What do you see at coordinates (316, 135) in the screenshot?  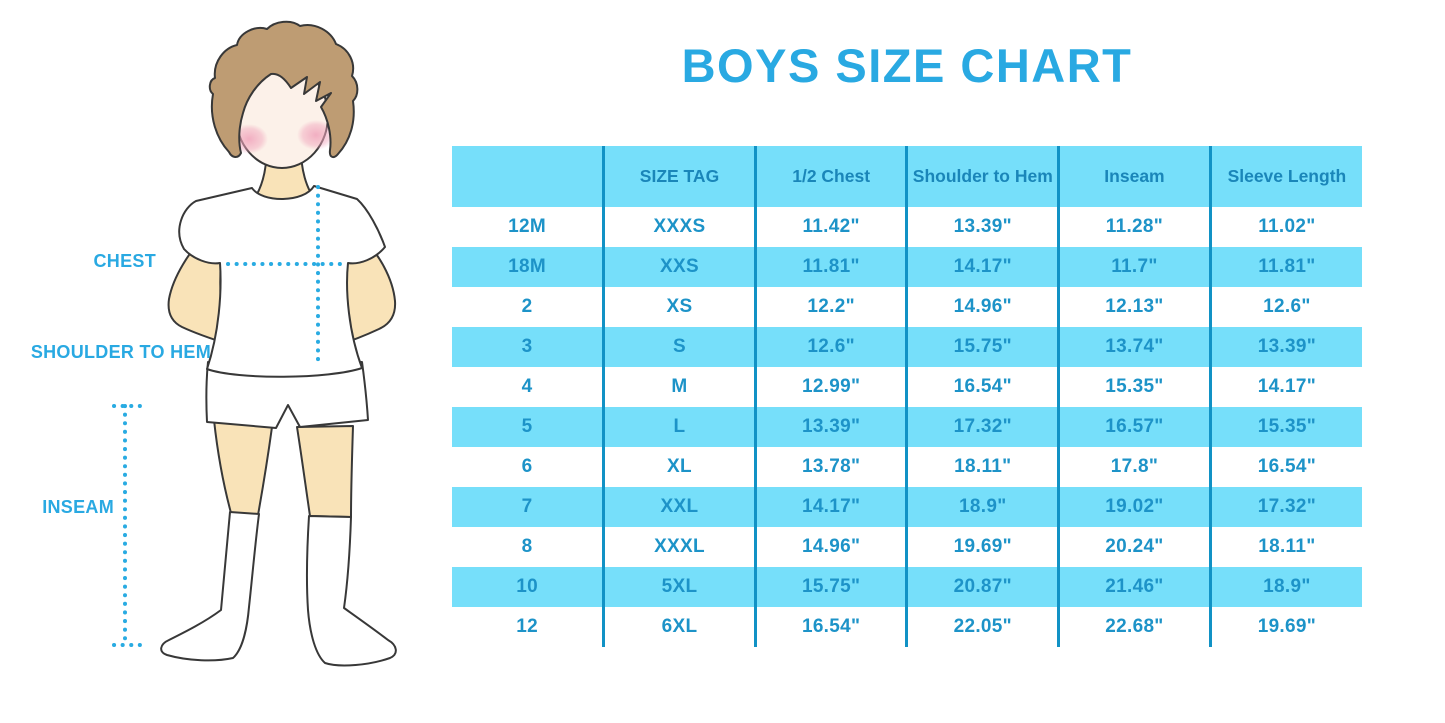 I see `right-cheek-blush` at bounding box center [316, 135].